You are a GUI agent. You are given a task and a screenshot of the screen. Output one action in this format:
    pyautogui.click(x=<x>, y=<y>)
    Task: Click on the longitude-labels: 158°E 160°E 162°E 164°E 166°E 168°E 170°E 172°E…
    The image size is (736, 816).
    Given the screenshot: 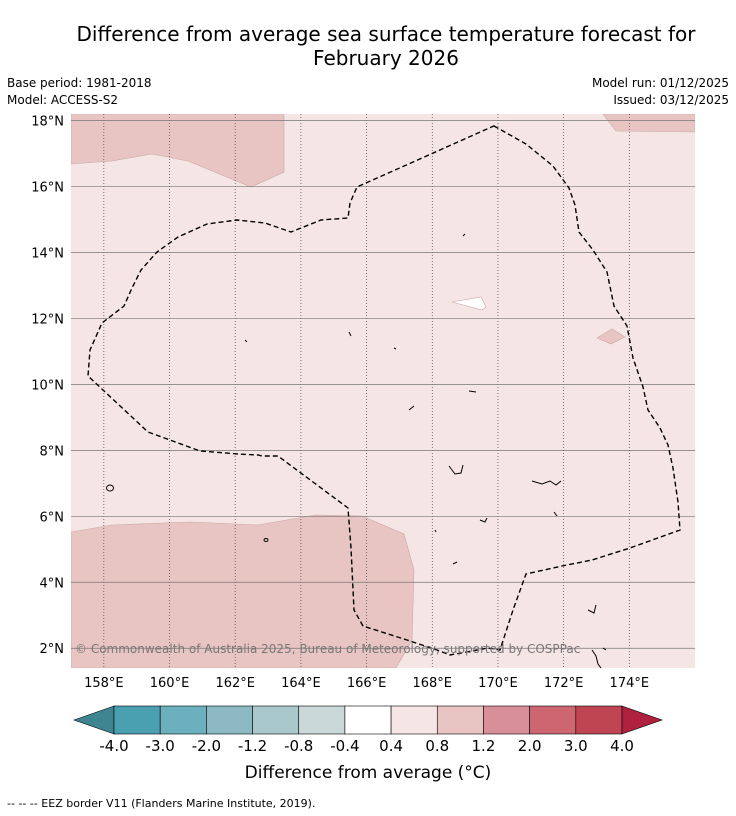 What is the action you would take?
    pyautogui.click(x=366, y=683)
    